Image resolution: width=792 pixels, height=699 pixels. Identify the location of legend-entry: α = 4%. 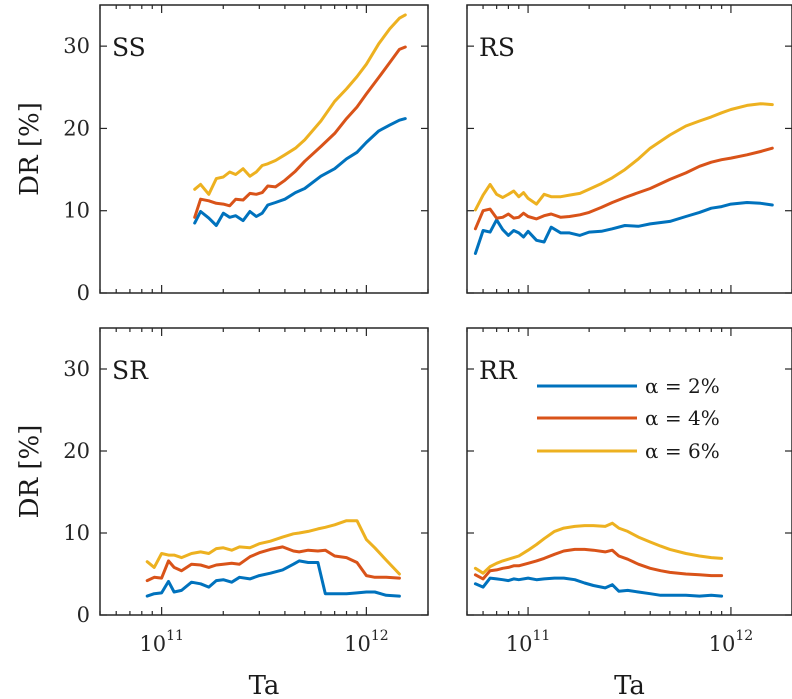
(682, 418).